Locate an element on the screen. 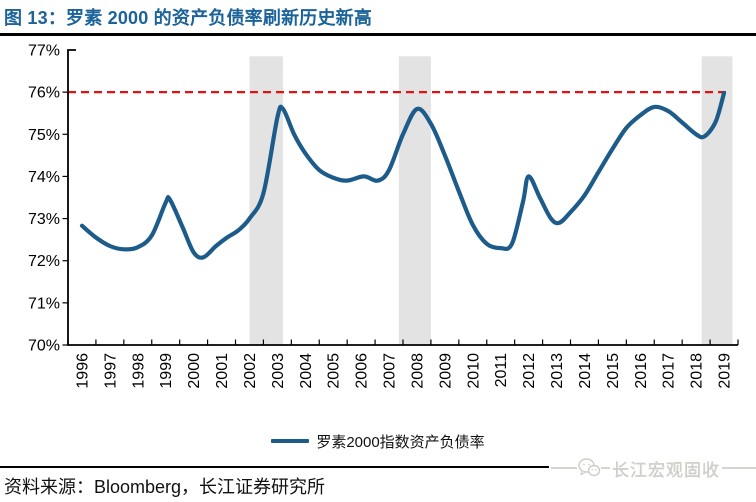 This screenshot has width=756, height=502. x-tick-label: 1996 is located at coordinates (82, 371).